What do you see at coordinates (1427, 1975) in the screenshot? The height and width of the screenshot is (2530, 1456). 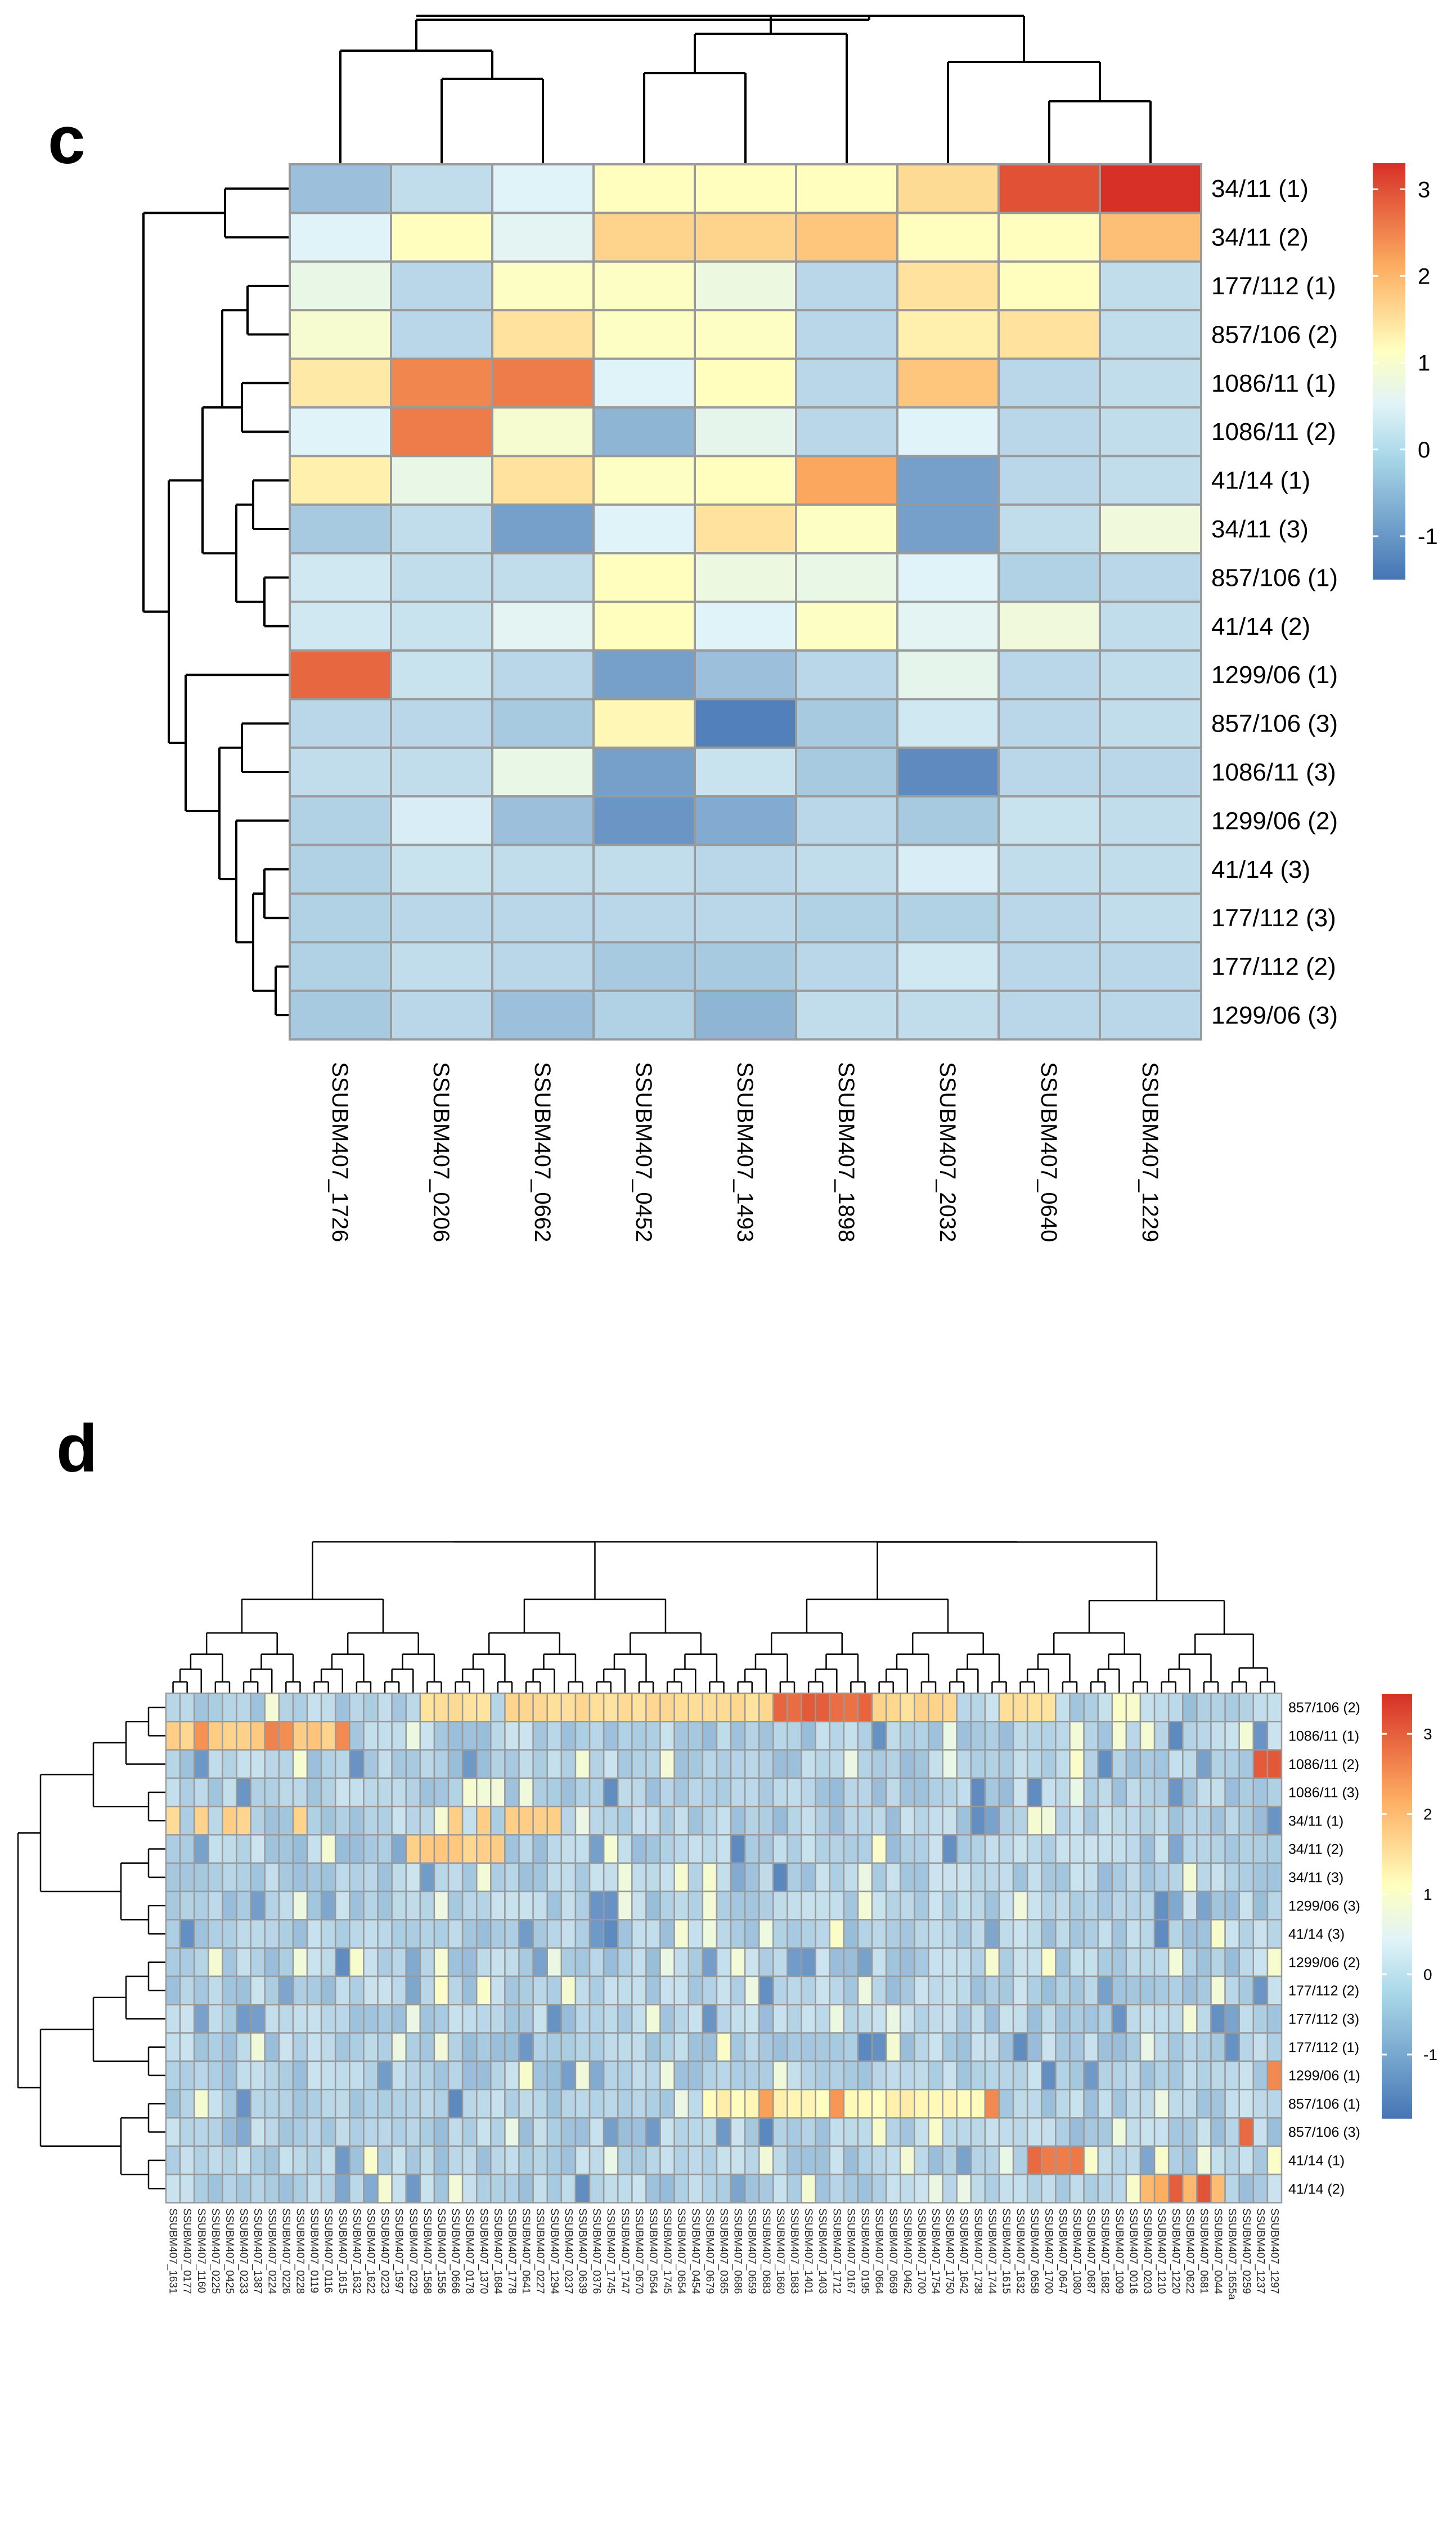 I see `legend-tick-label: 0` at bounding box center [1427, 1975].